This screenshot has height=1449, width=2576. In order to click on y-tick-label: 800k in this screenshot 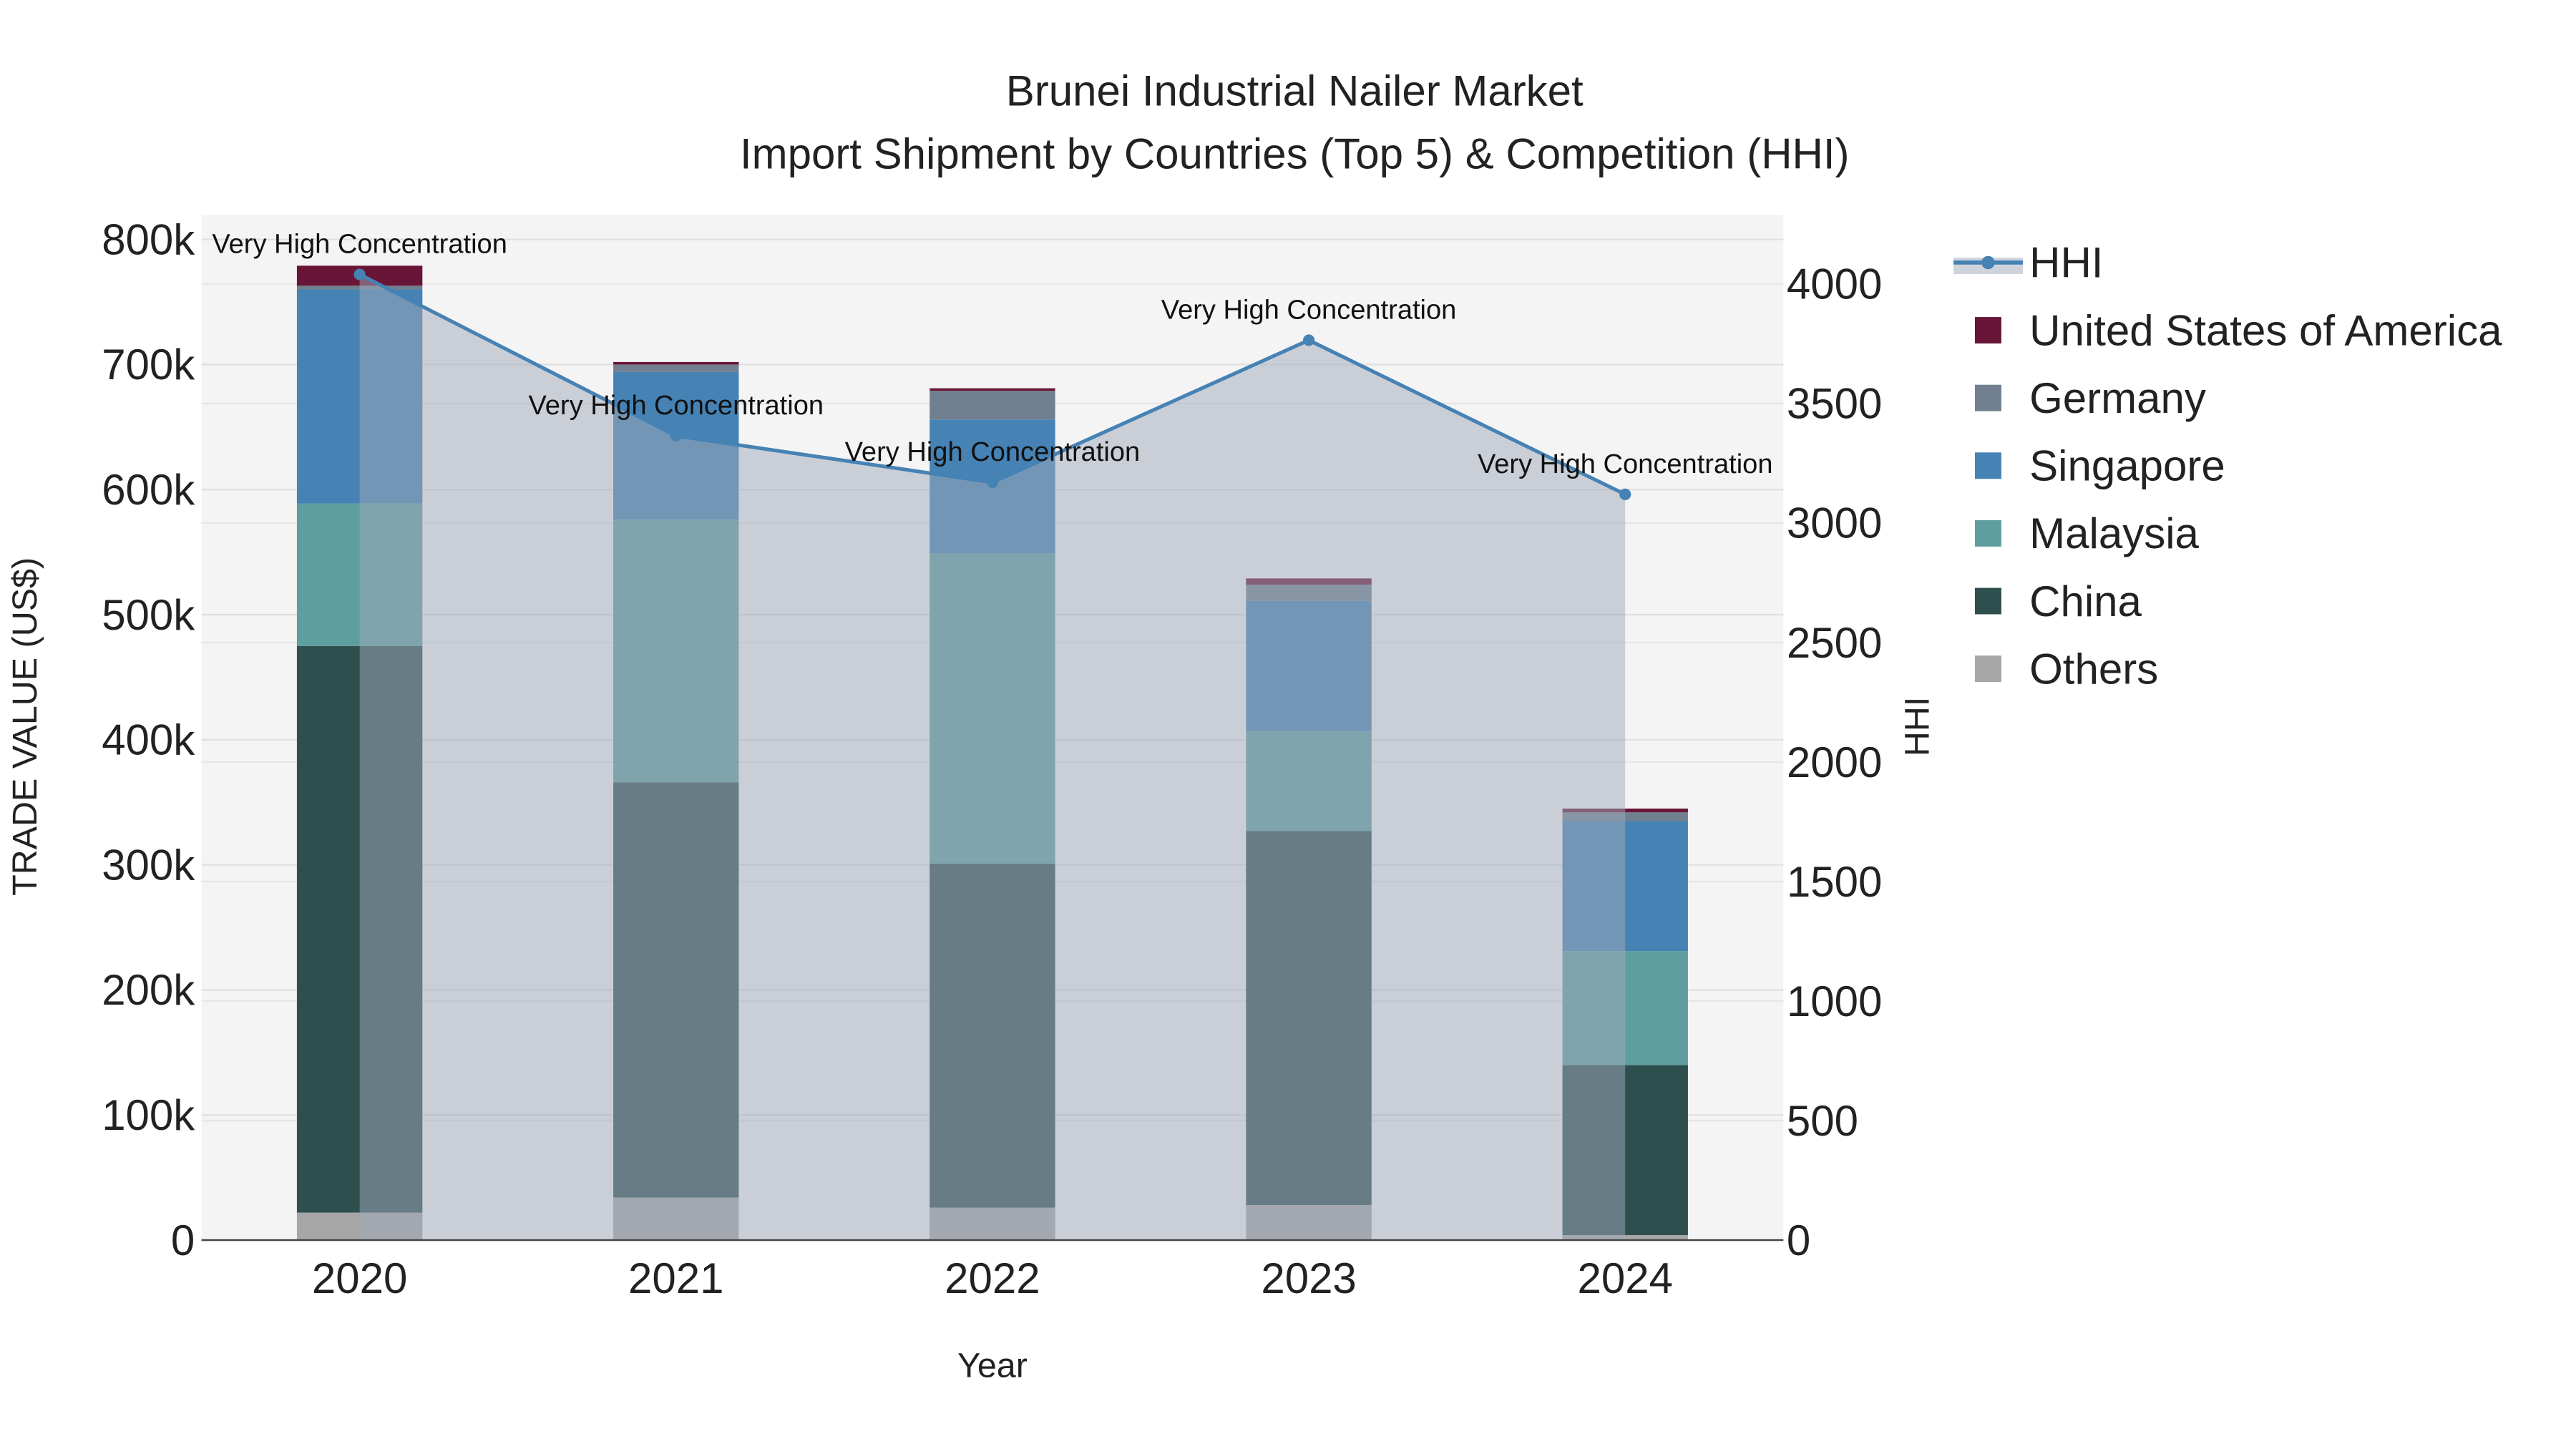, I will do `click(148, 239)`.